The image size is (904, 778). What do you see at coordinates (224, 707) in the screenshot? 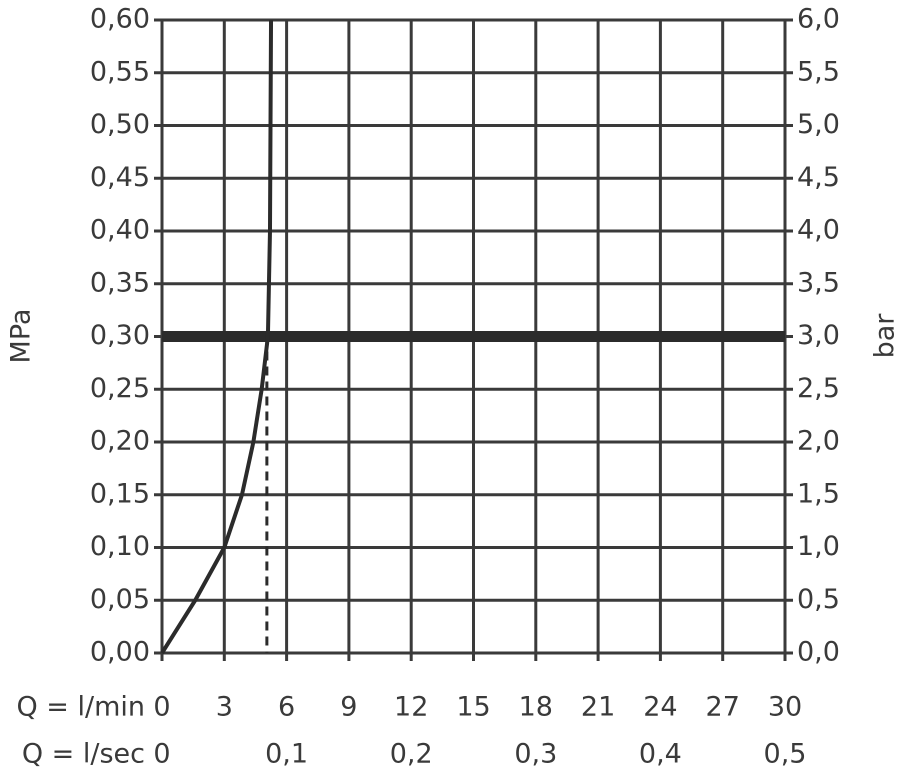
I see `x-tick-label: 3` at bounding box center [224, 707].